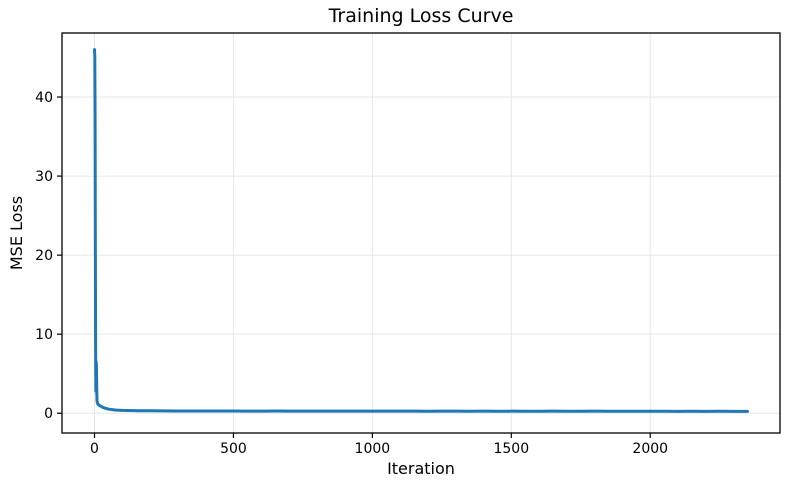  I want to click on x-tick-label: 500, so click(233, 449).